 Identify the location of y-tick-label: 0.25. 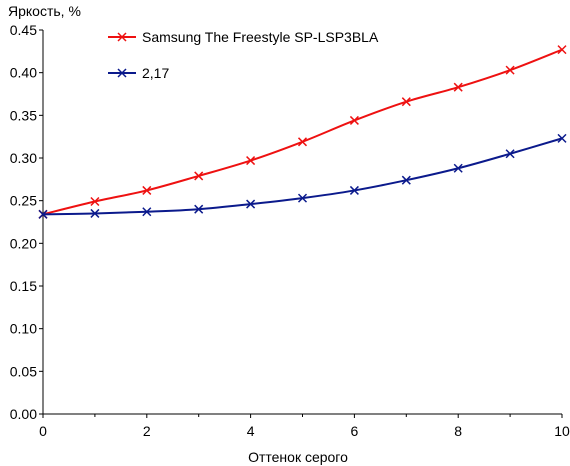
(23, 201).